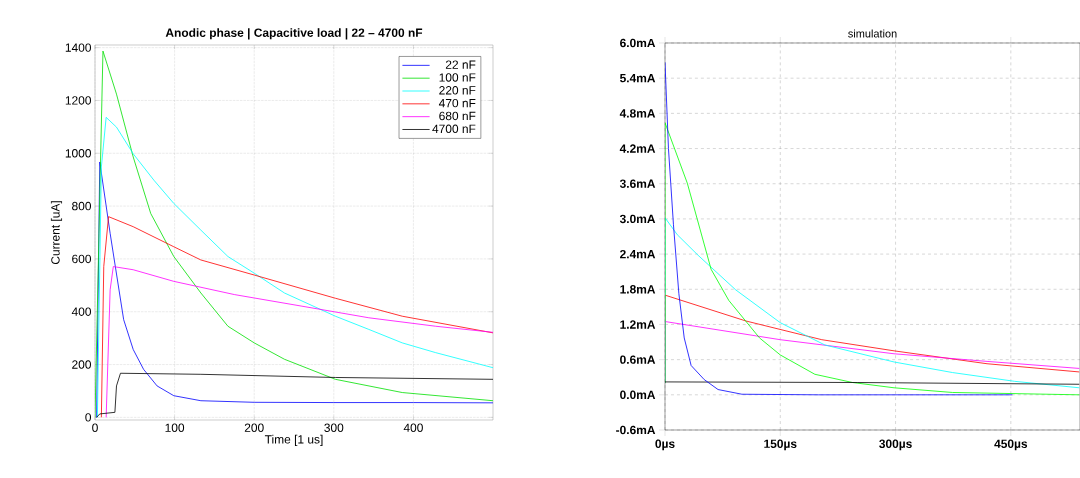  Describe the element at coordinates (637, 219) in the screenshot. I see `y-tick-label: 3.0mA` at that location.